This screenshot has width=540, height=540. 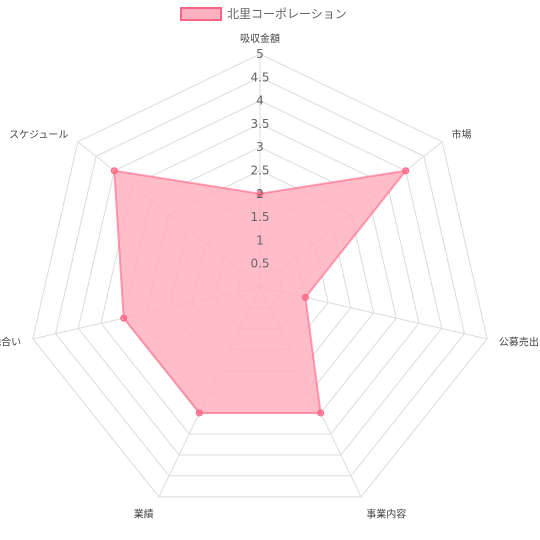 What do you see at coordinates (259, 171) in the screenshot?
I see `tick-label: 2.5` at bounding box center [259, 171].